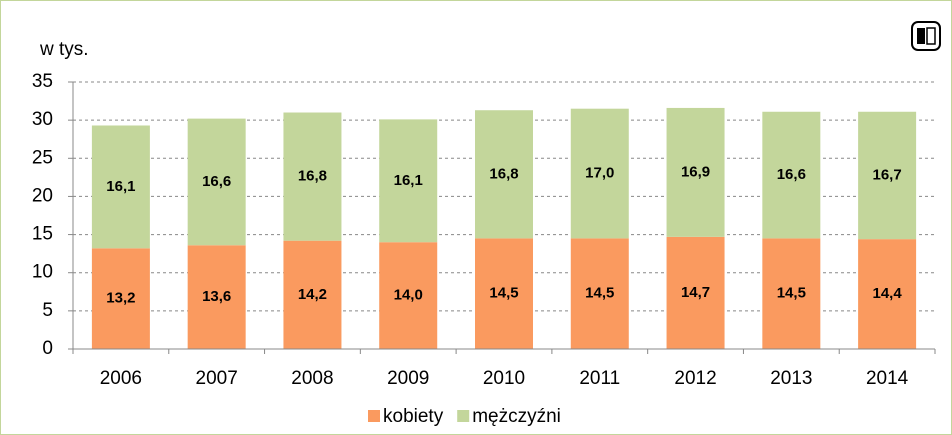 Image resolution: width=952 pixels, height=435 pixels. I want to click on x-tick-label: 2010, so click(504, 378).